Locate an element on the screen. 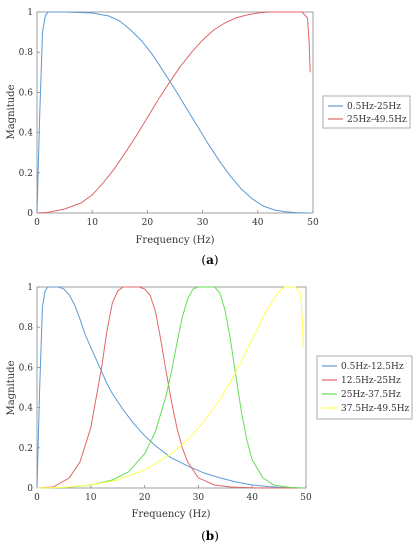 The width and height of the screenshot is (419, 550). legend-label: 0.5Hz-12.5Hz is located at coordinates (372, 367).